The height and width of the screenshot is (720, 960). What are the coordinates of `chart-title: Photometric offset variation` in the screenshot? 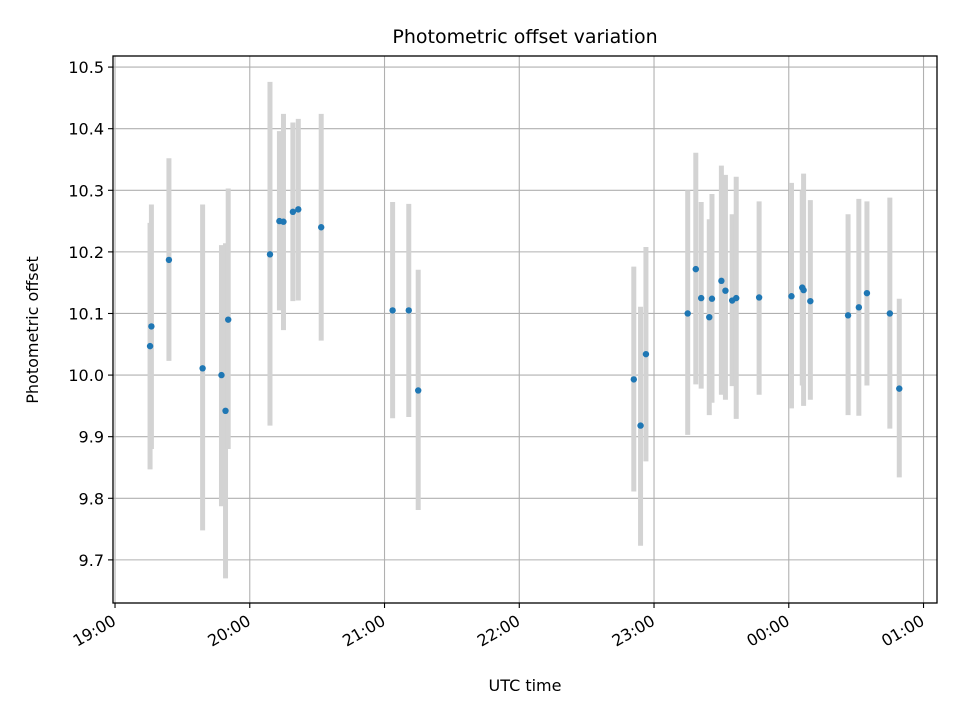 It's located at (524, 37).